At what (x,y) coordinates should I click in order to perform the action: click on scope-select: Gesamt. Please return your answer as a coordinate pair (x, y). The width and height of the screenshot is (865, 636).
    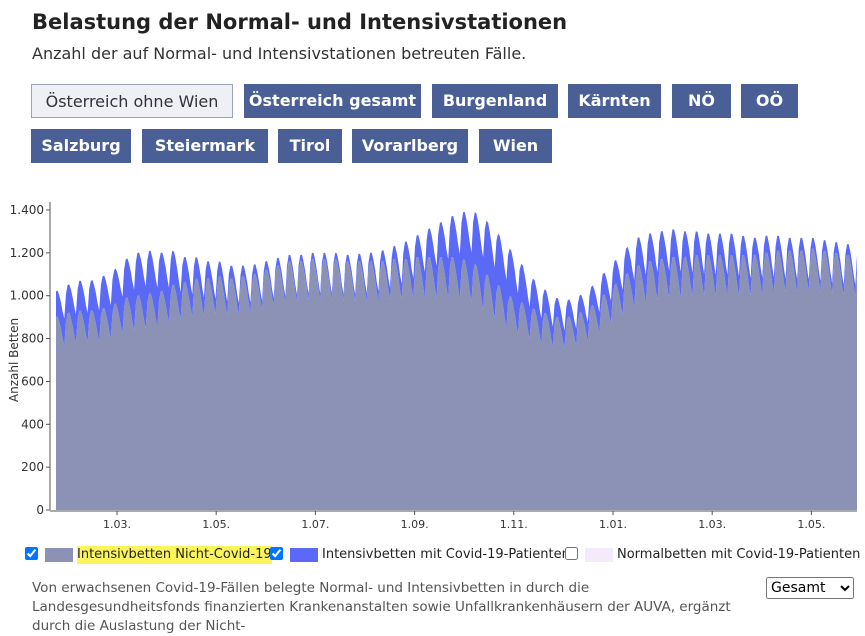
    Looking at the image, I should click on (810, 588).